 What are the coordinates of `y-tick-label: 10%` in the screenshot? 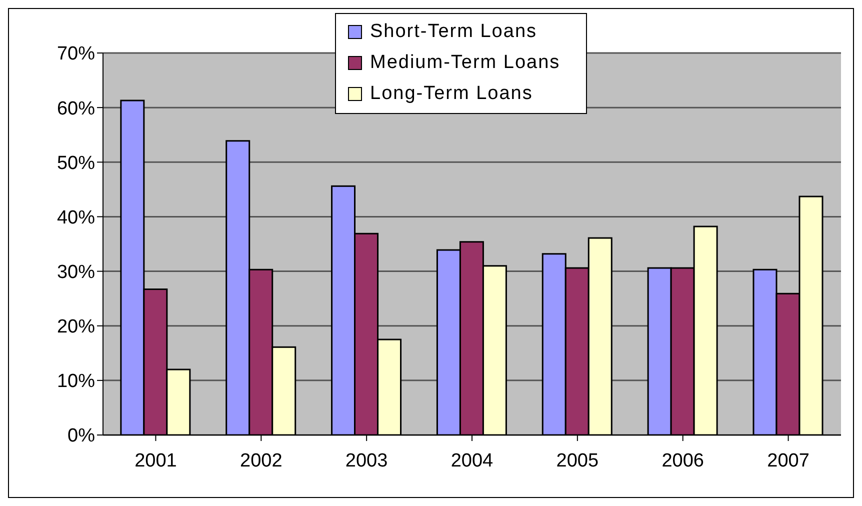 It's located at (76, 381).